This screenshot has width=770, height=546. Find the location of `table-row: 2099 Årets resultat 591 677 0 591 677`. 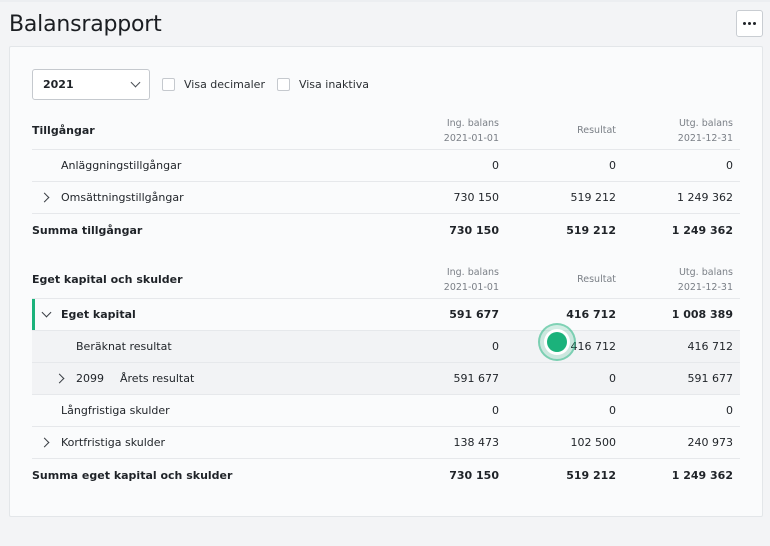

table-row: 2099 Årets resultat 591 677 0 591 677 is located at coordinates (386, 379).